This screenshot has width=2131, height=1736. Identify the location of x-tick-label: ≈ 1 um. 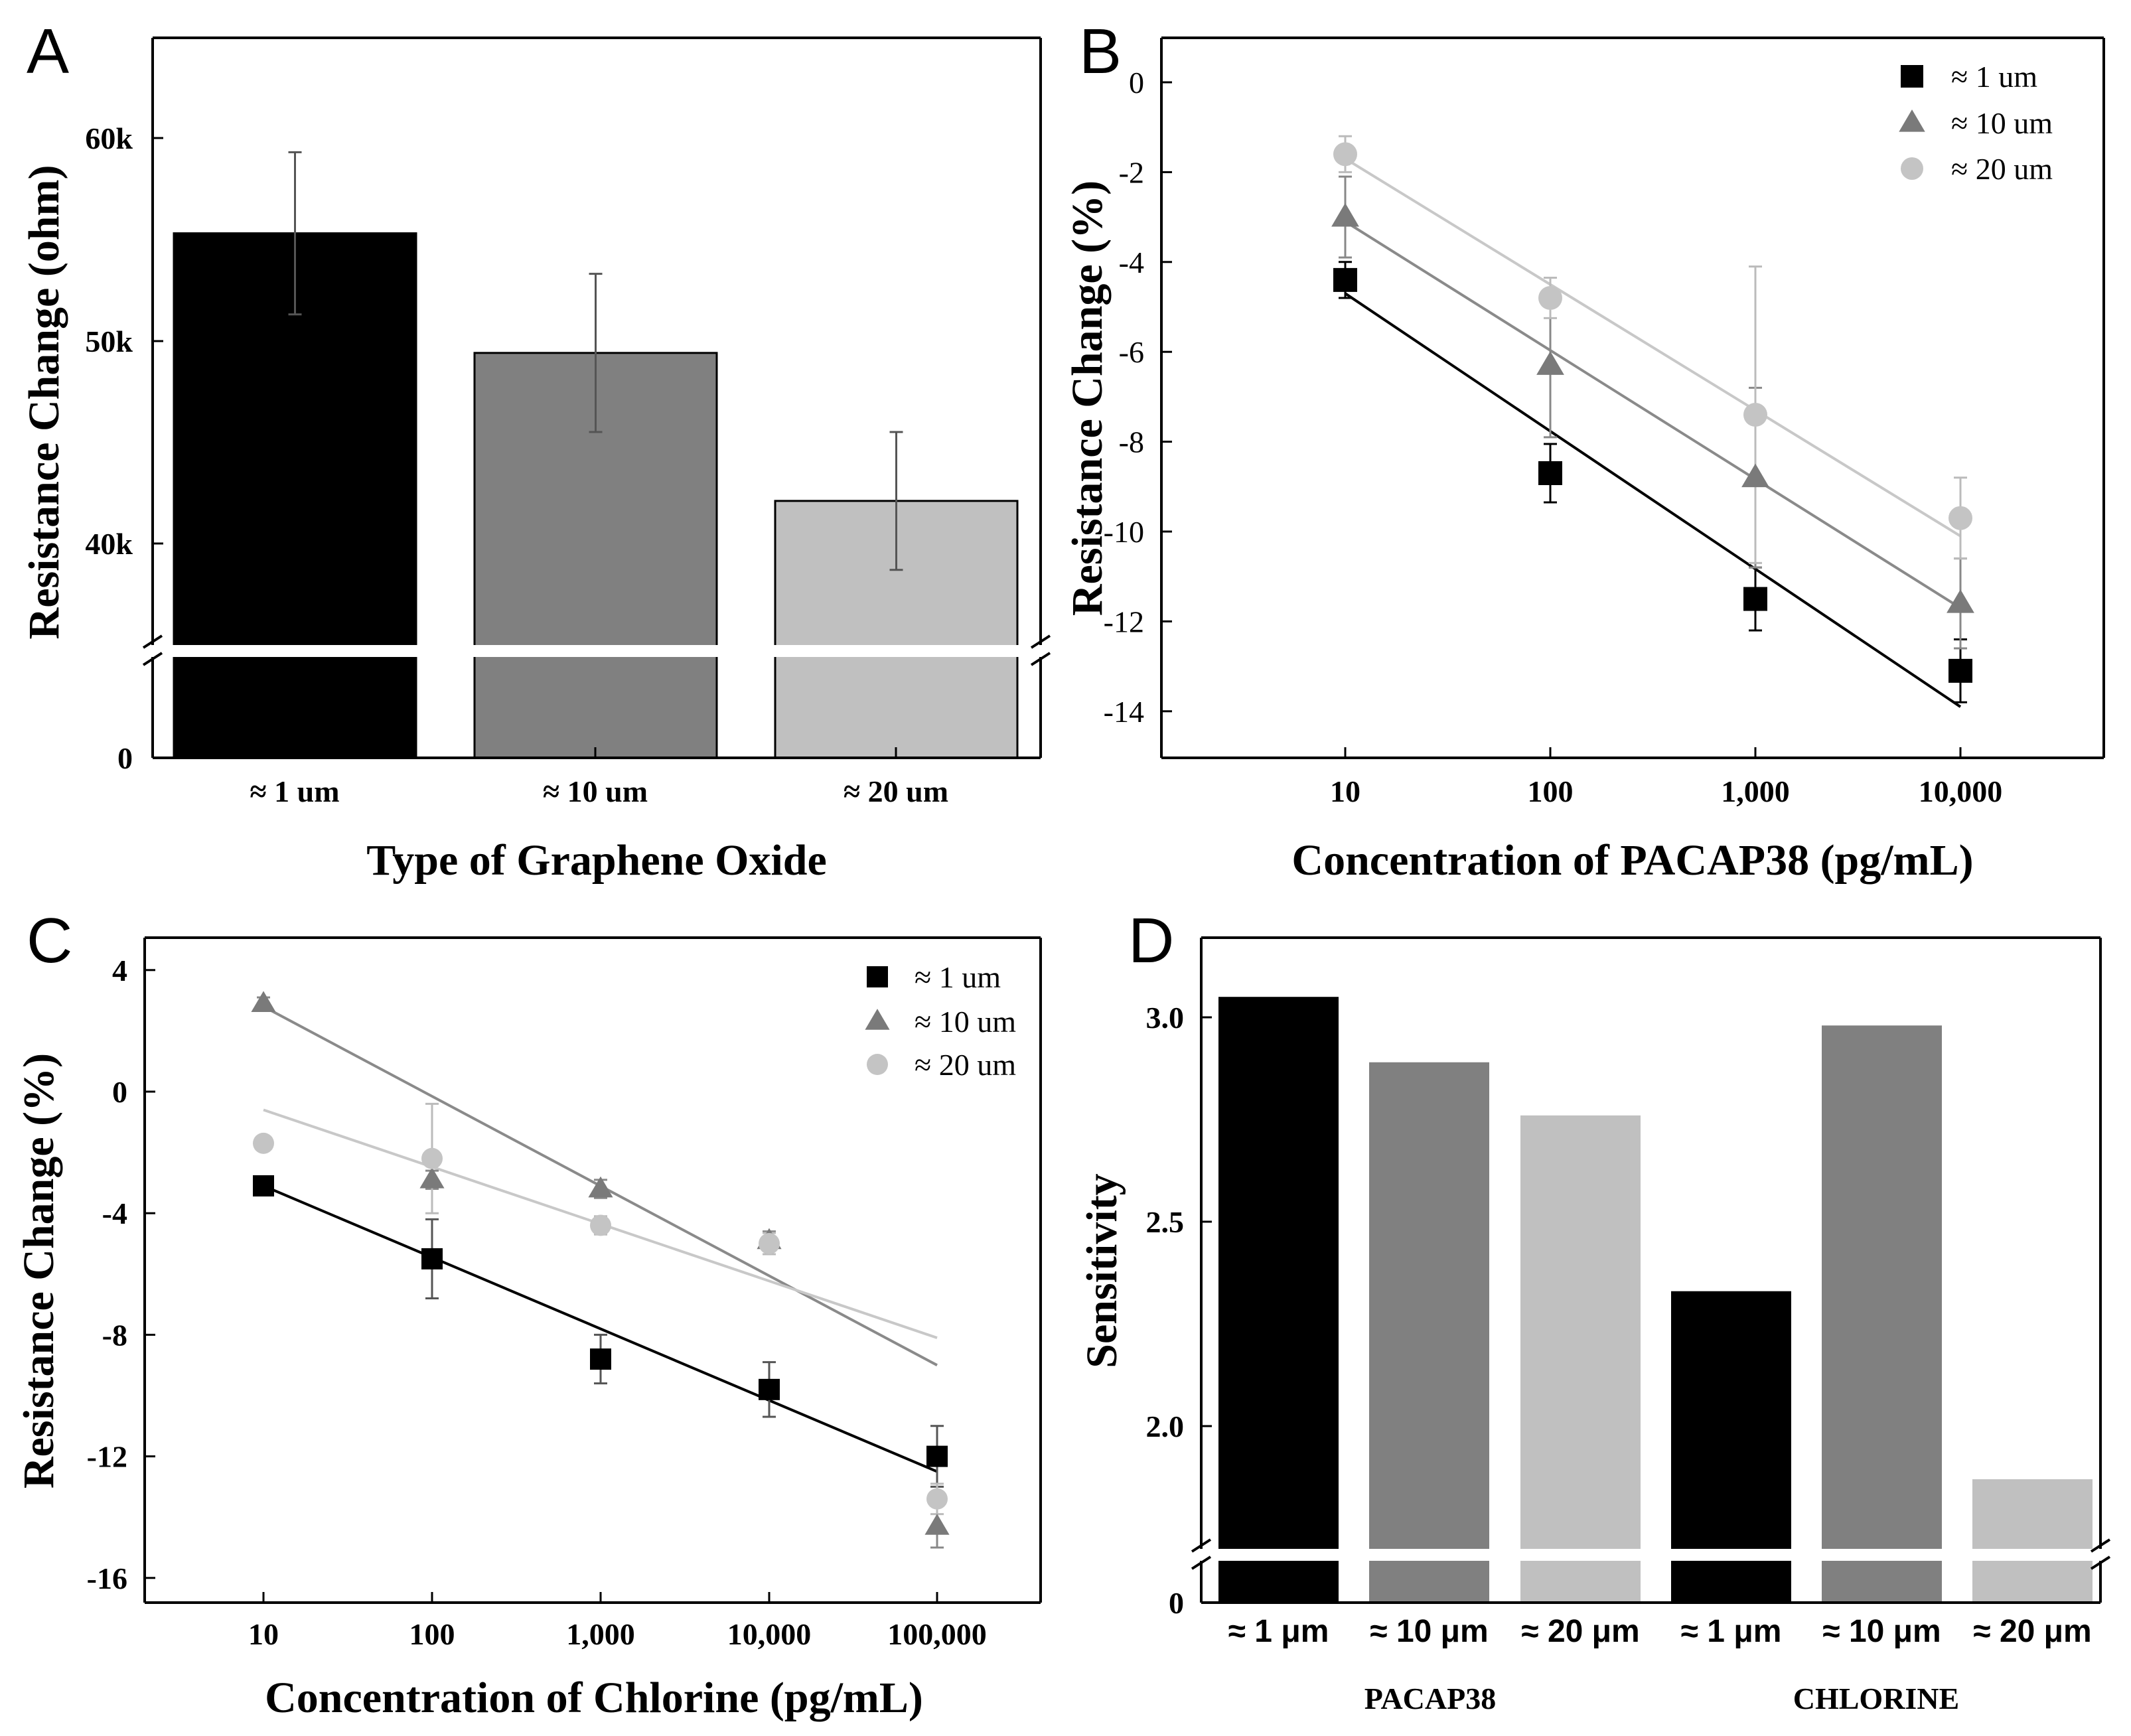
(294, 791).